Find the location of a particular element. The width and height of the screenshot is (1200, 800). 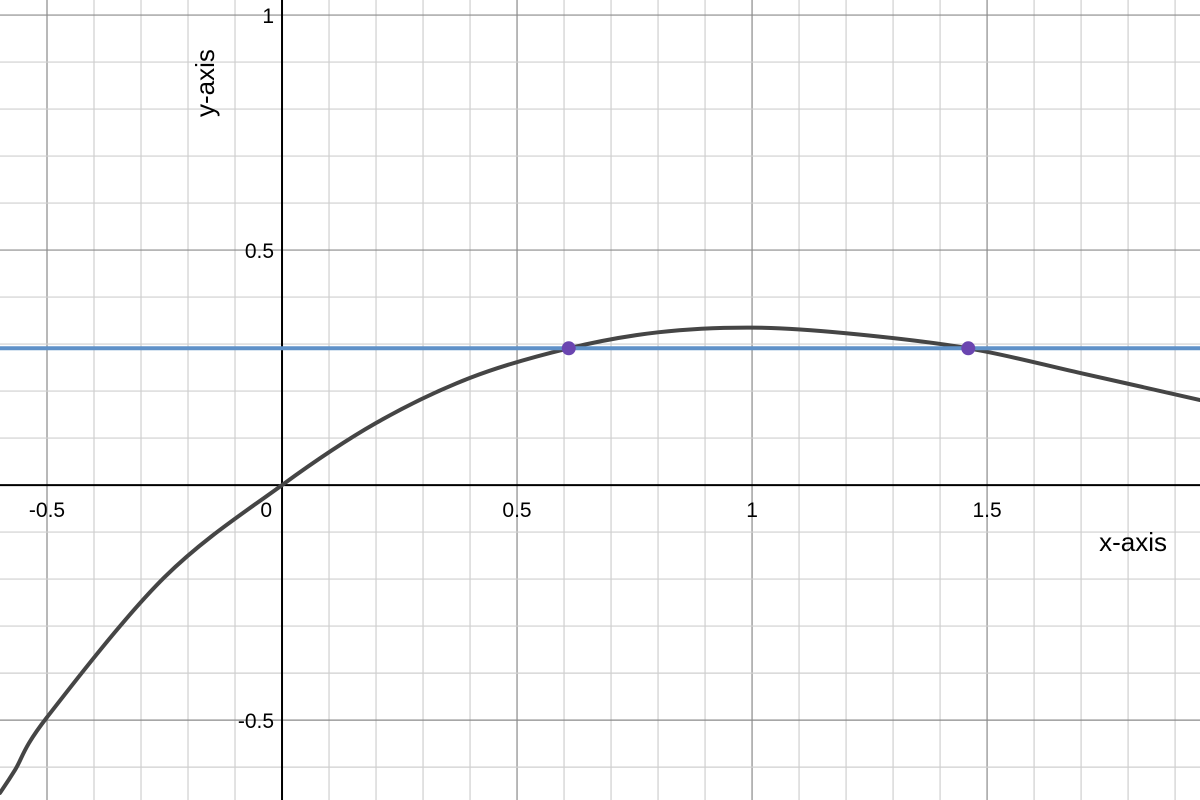

intersection-points is located at coordinates (768, 348).